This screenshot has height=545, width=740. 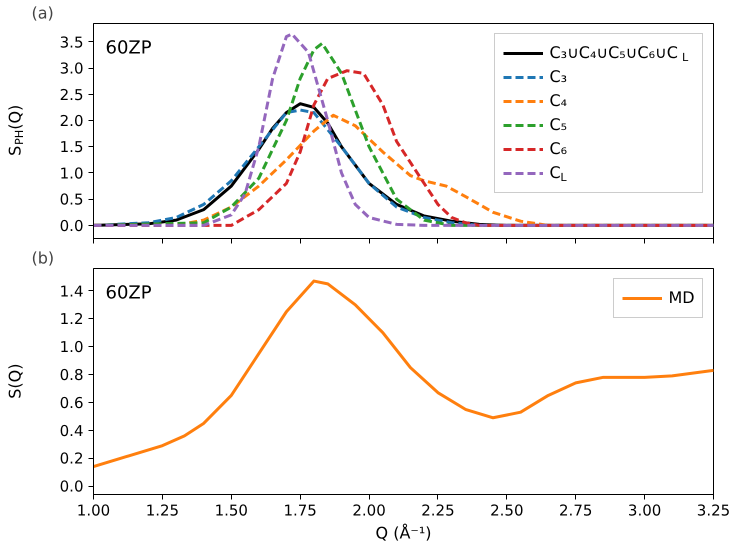 I want to click on text: (a), so click(x=43, y=13).